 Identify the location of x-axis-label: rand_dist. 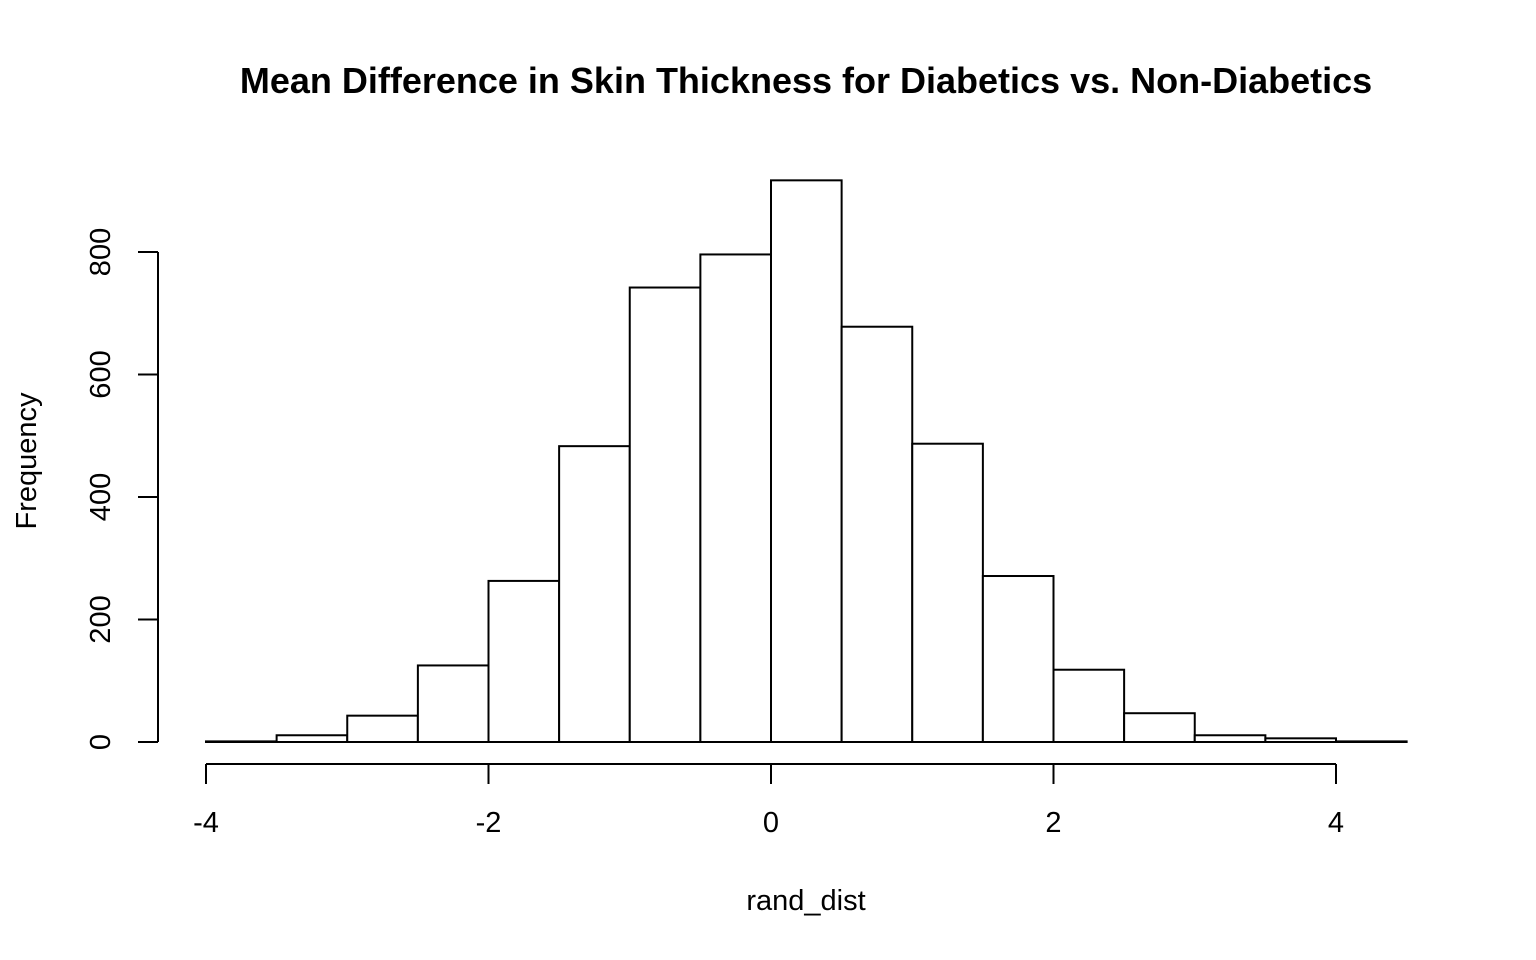
(805, 901).